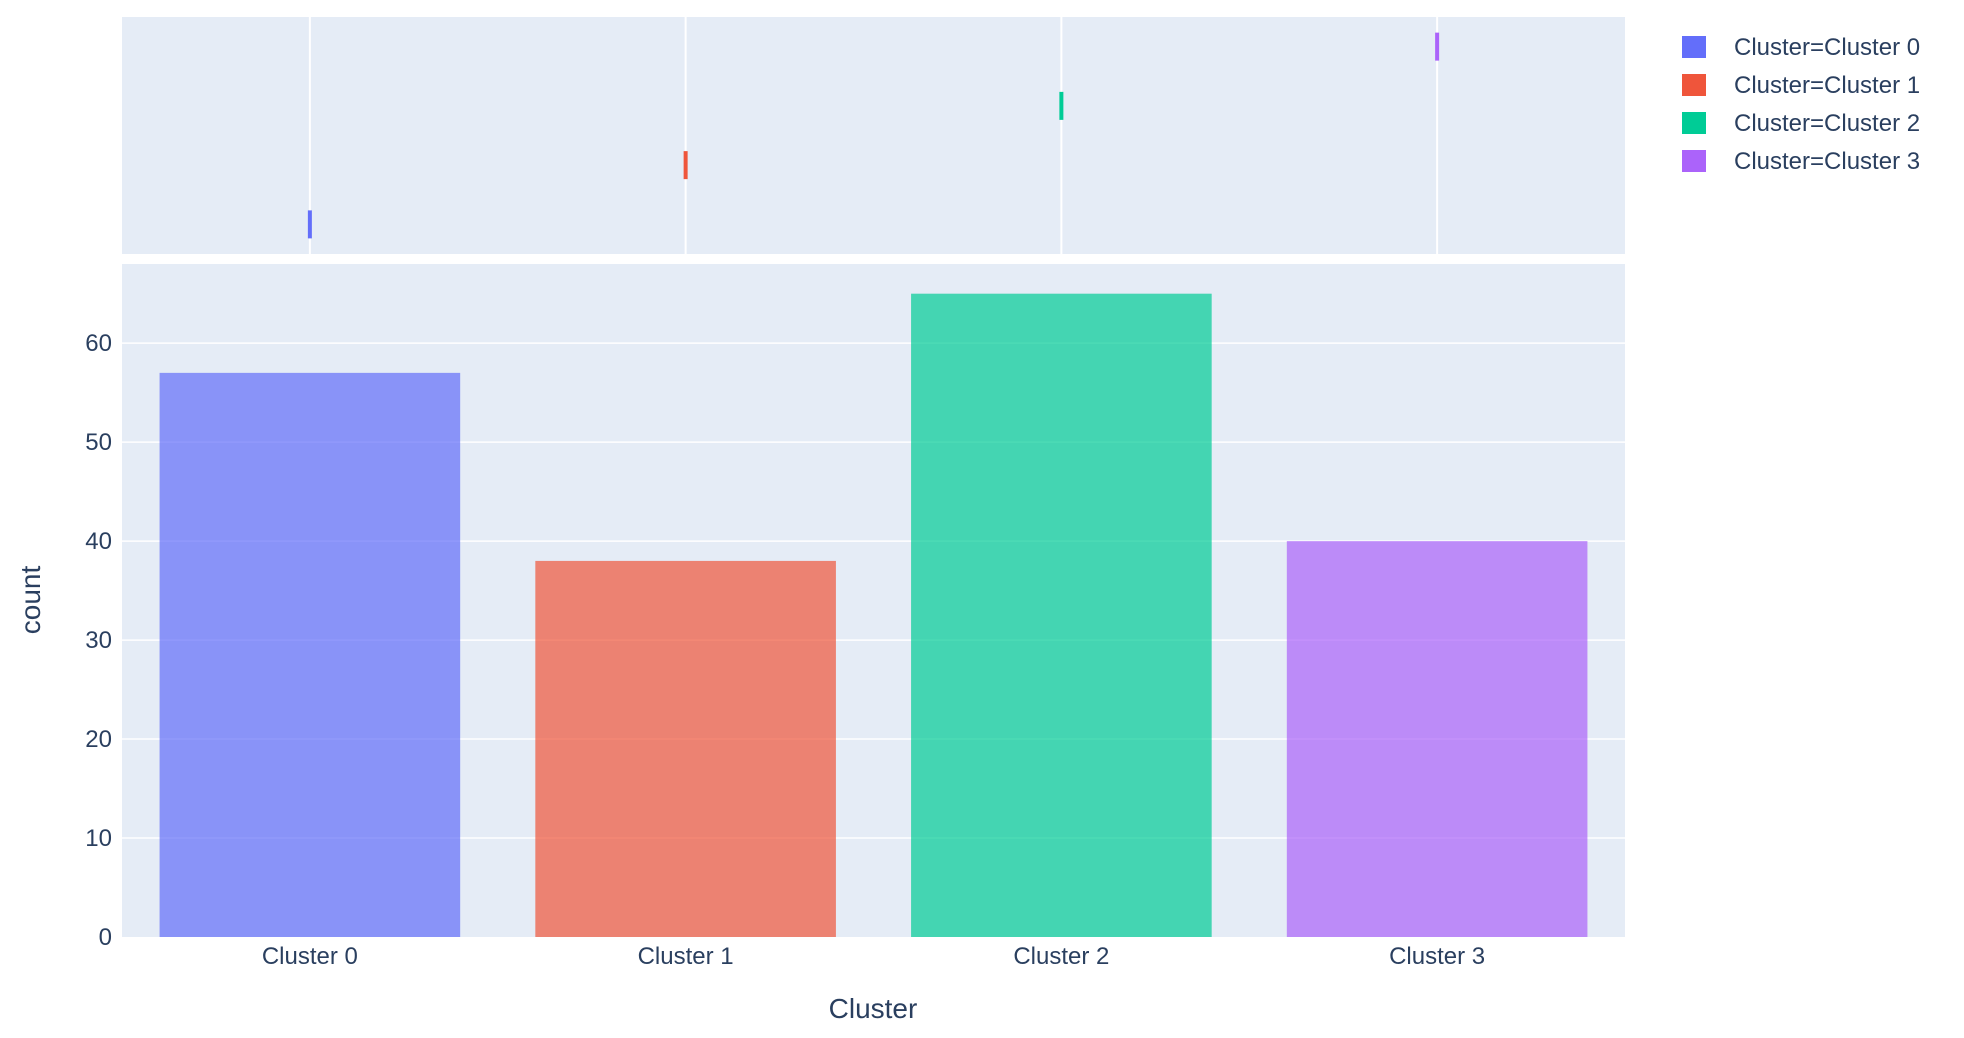 The width and height of the screenshot is (1964, 1038). Describe the element at coordinates (873, 1008) in the screenshot. I see `x-axis-title: Cluster` at that location.